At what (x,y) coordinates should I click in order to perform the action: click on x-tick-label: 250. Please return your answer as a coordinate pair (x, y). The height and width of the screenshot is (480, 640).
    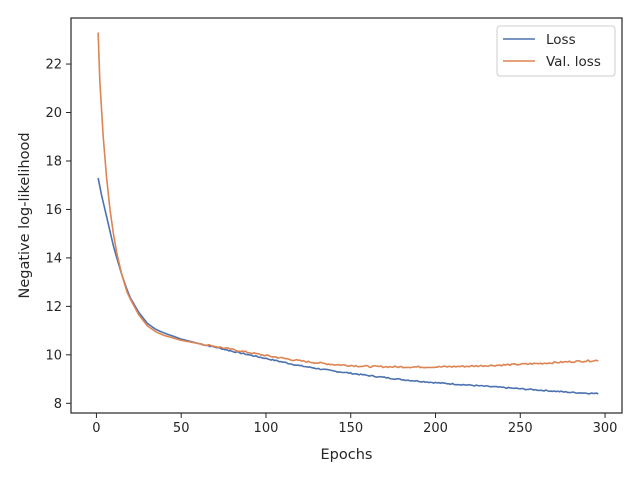
    Looking at the image, I should click on (520, 428).